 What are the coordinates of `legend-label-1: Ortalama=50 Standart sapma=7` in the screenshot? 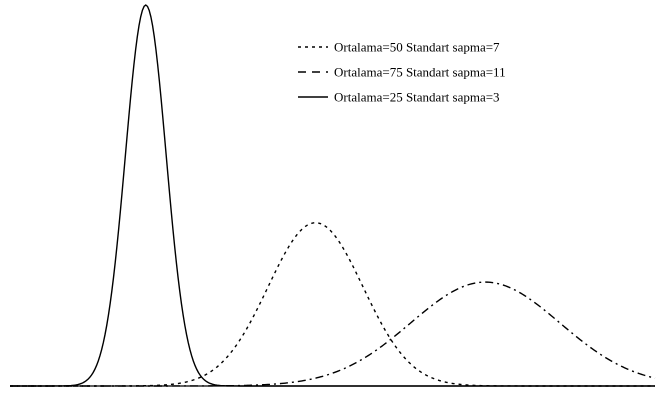 It's located at (417, 47).